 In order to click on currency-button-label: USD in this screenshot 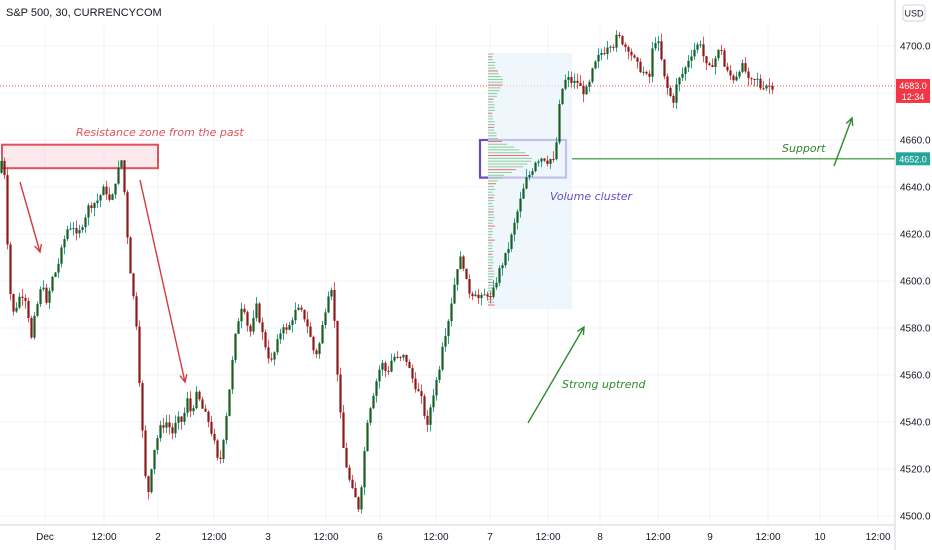, I will do `click(914, 14)`.